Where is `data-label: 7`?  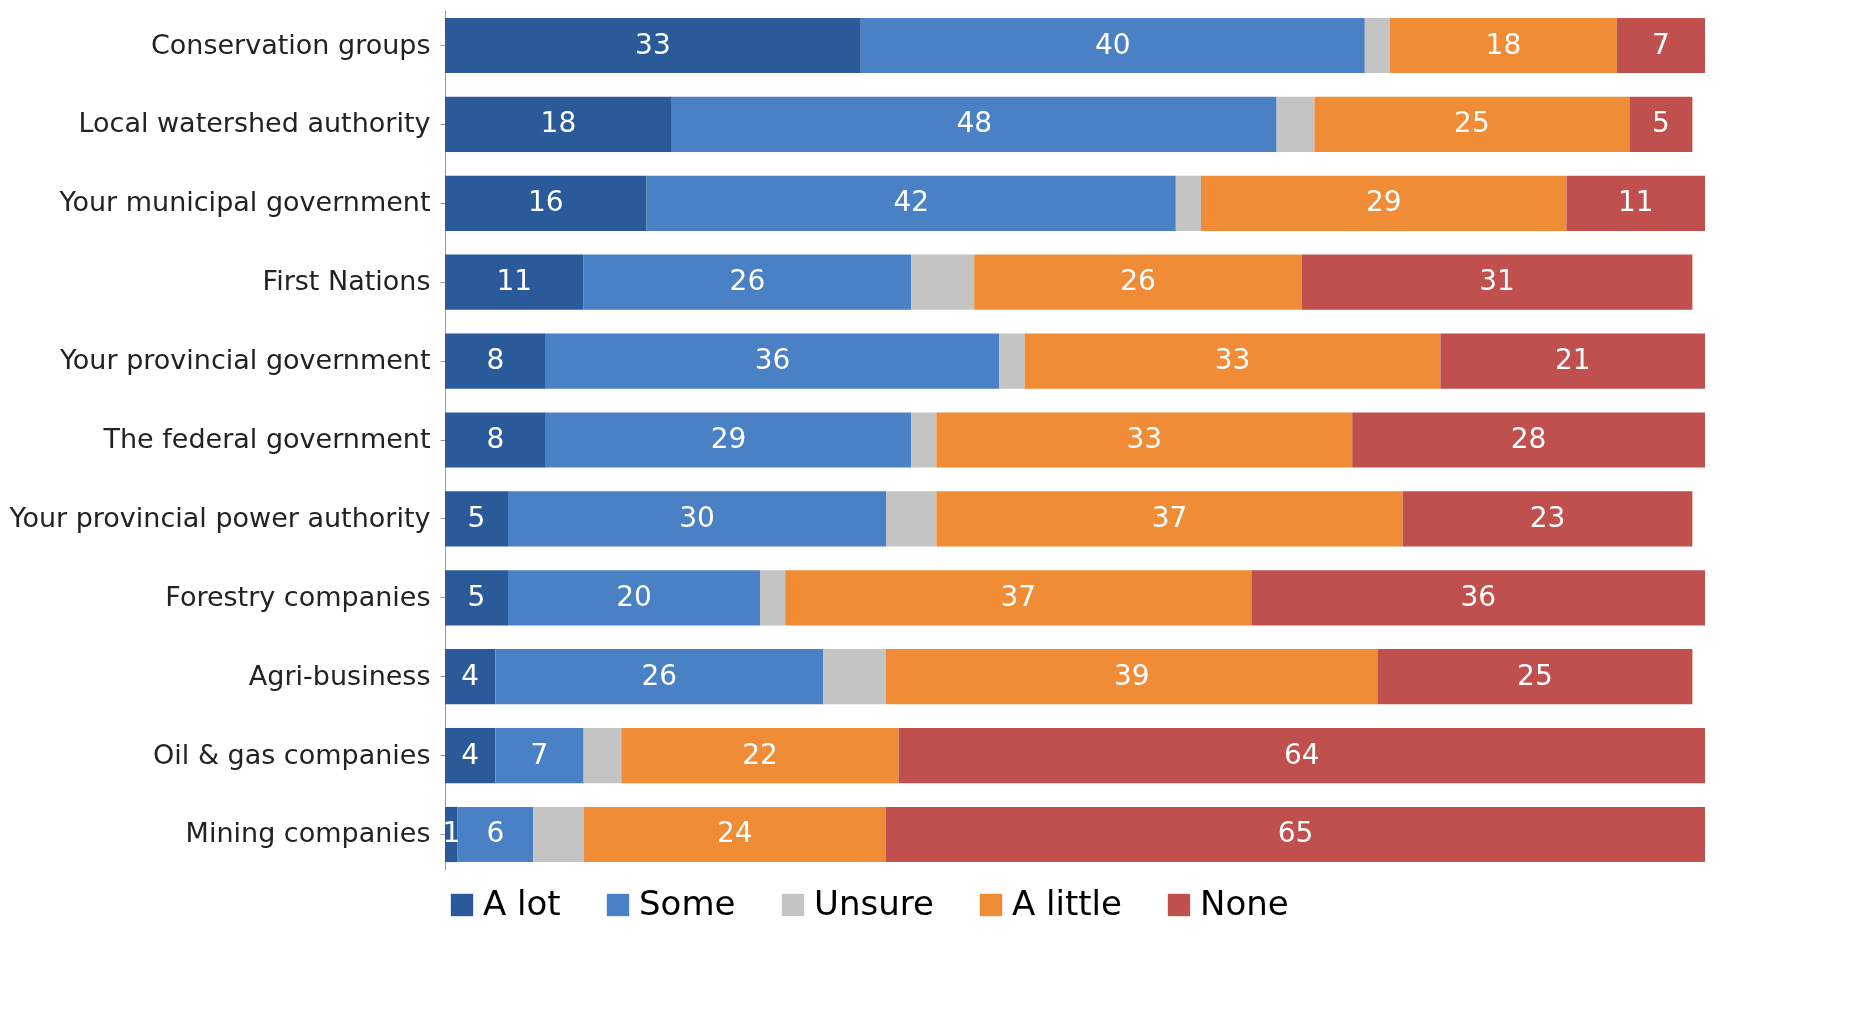 data-label: 7 is located at coordinates (1660, 44).